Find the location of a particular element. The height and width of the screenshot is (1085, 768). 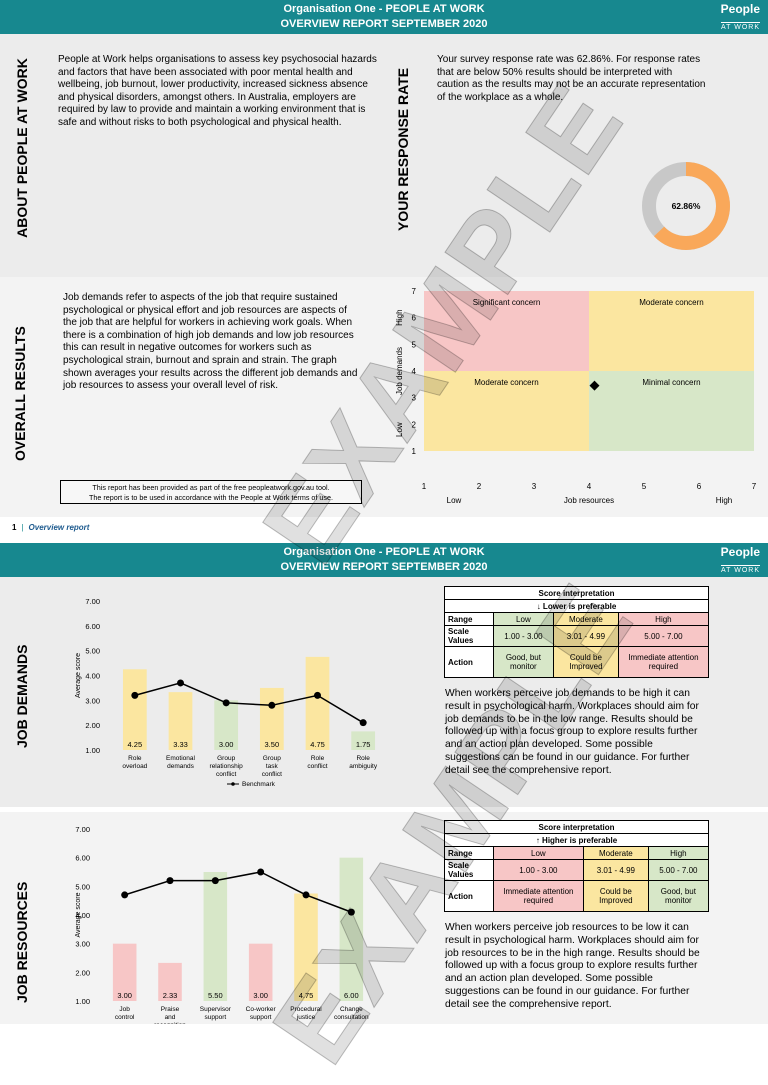

category-label: Group is located at coordinates (272, 758).